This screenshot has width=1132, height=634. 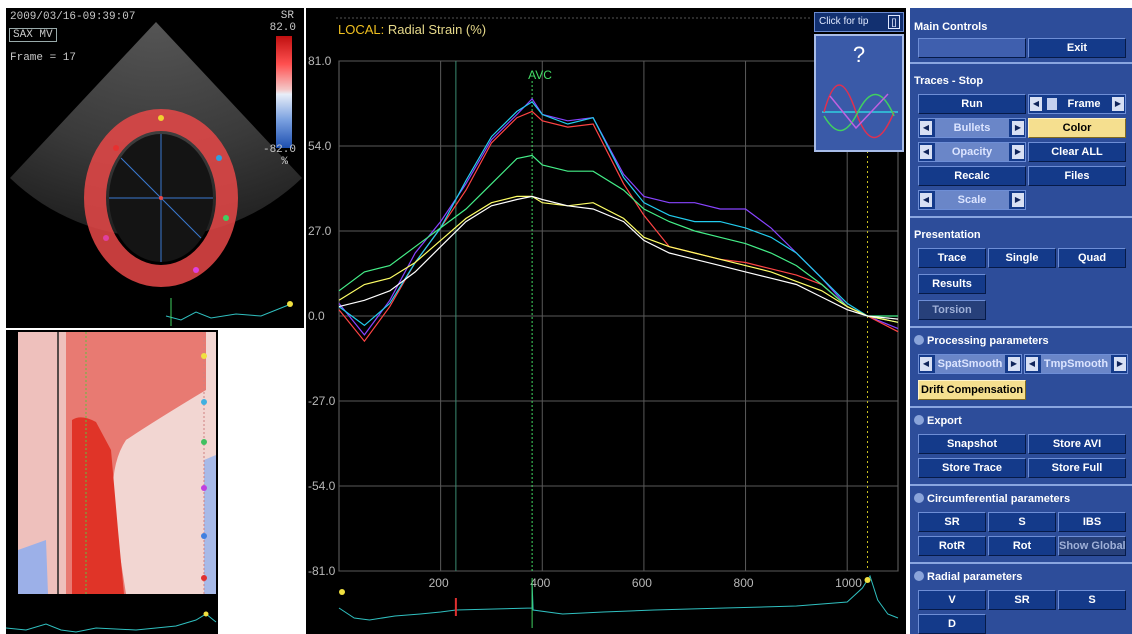 I want to click on tip-header: Click for tip [], so click(x=859, y=22).